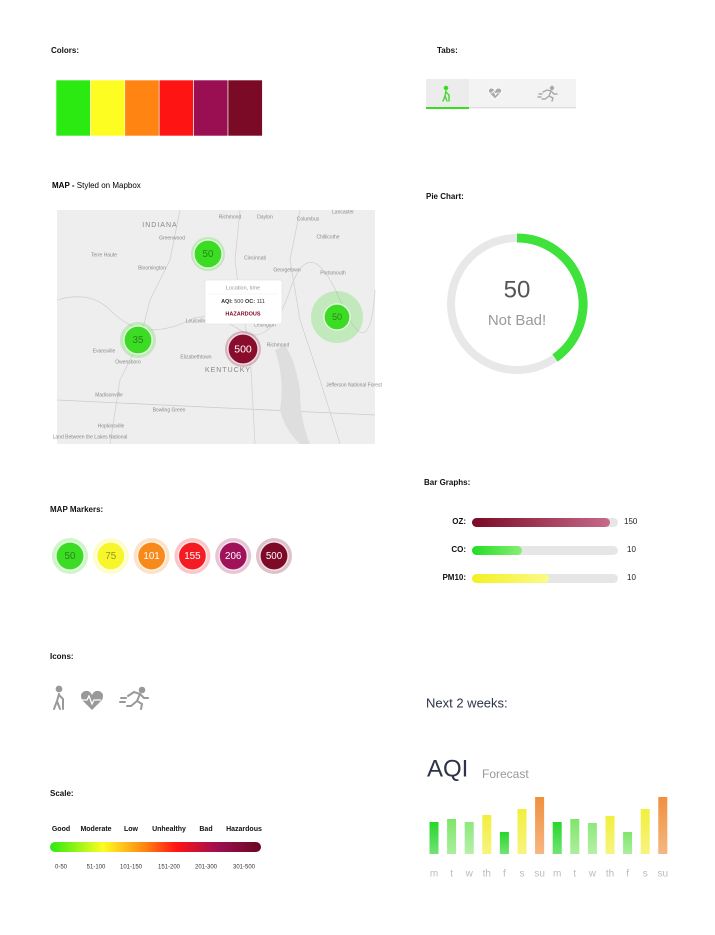 The width and height of the screenshot is (715, 935). I want to click on bar-graphs: OZ: 150 CO: 10 PM10: 10, so click(540, 550).